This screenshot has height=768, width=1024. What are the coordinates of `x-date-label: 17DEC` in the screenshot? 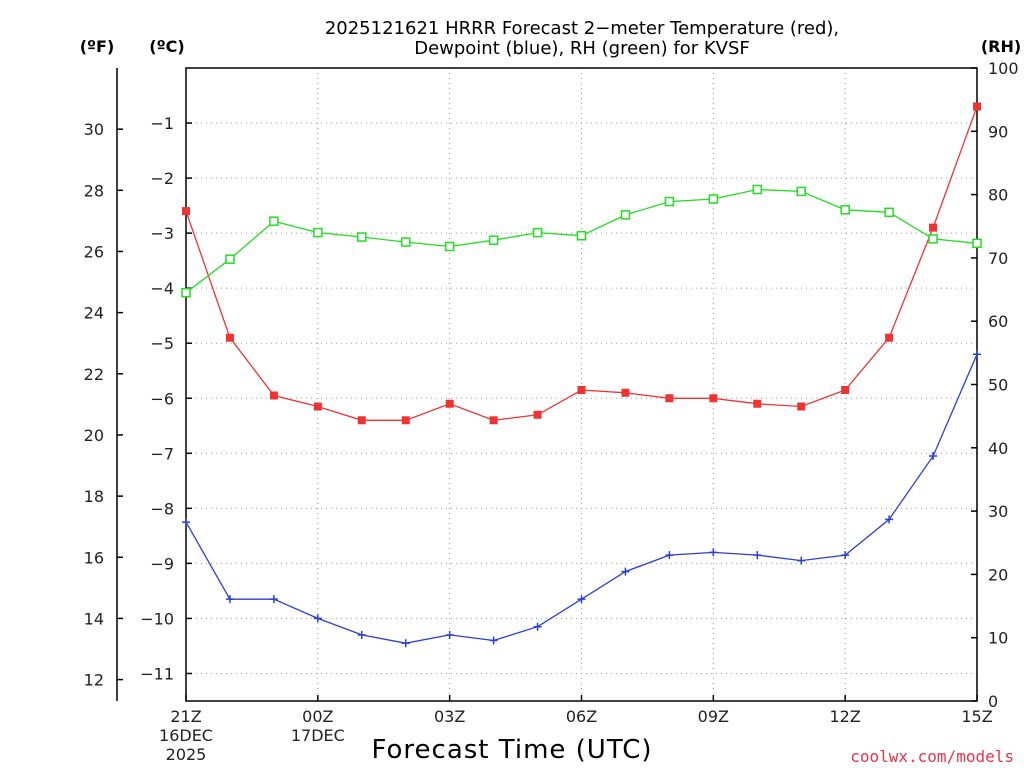 It's located at (318, 735).